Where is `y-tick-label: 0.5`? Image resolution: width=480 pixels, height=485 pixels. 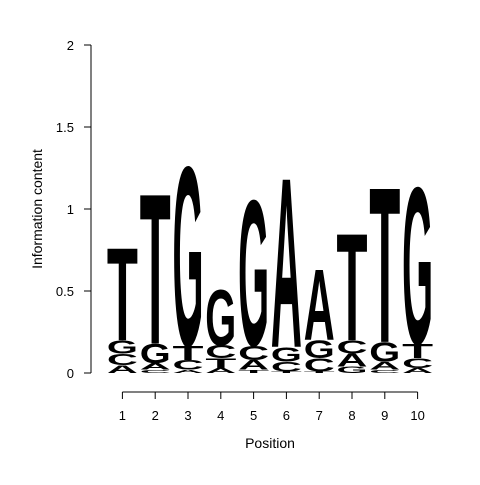 y-tick-label: 0.5 is located at coordinates (65, 291).